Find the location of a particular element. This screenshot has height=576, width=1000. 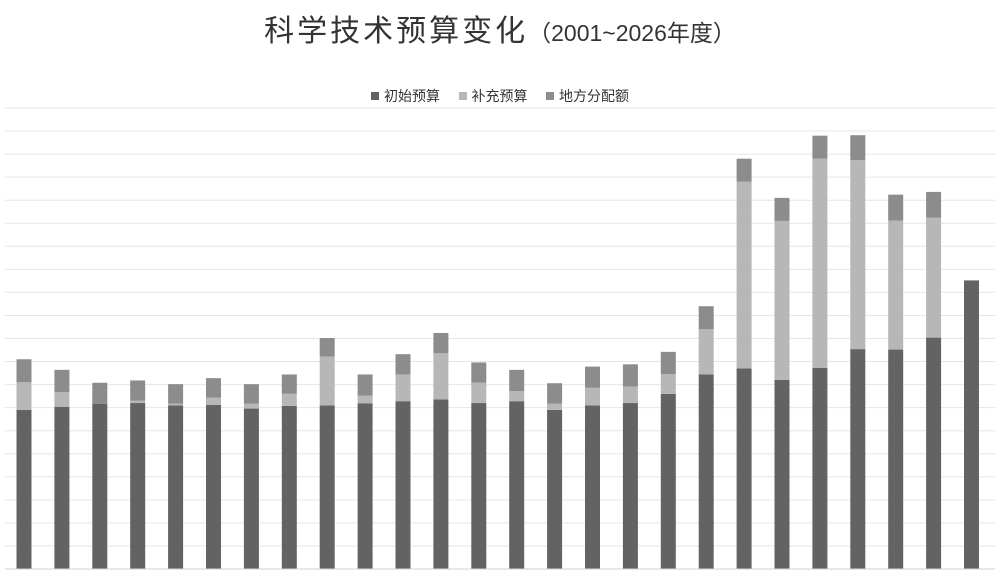

bar-local-2025 is located at coordinates (934, 204).